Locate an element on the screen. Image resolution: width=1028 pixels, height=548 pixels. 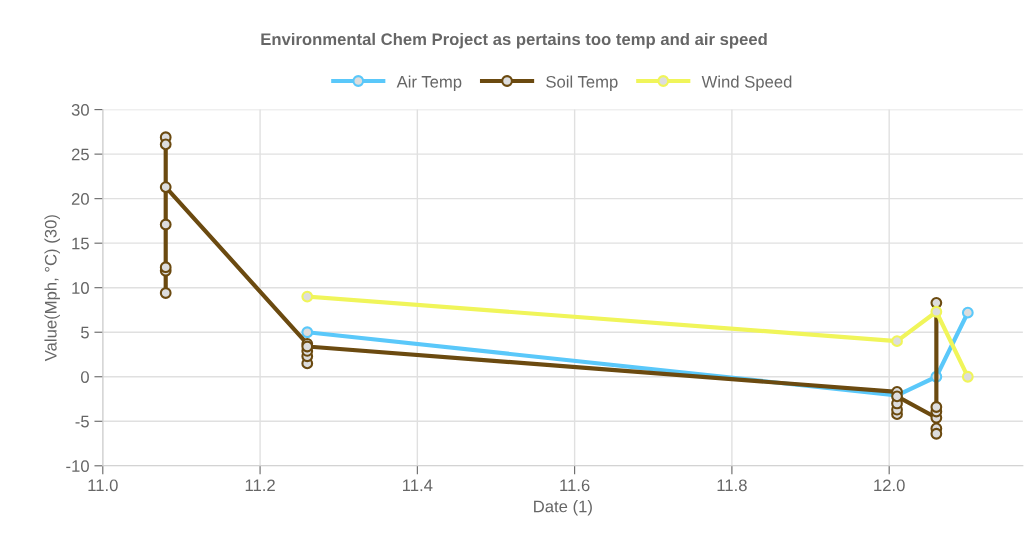
legend-label: Air Temp is located at coordinates (429, 83).